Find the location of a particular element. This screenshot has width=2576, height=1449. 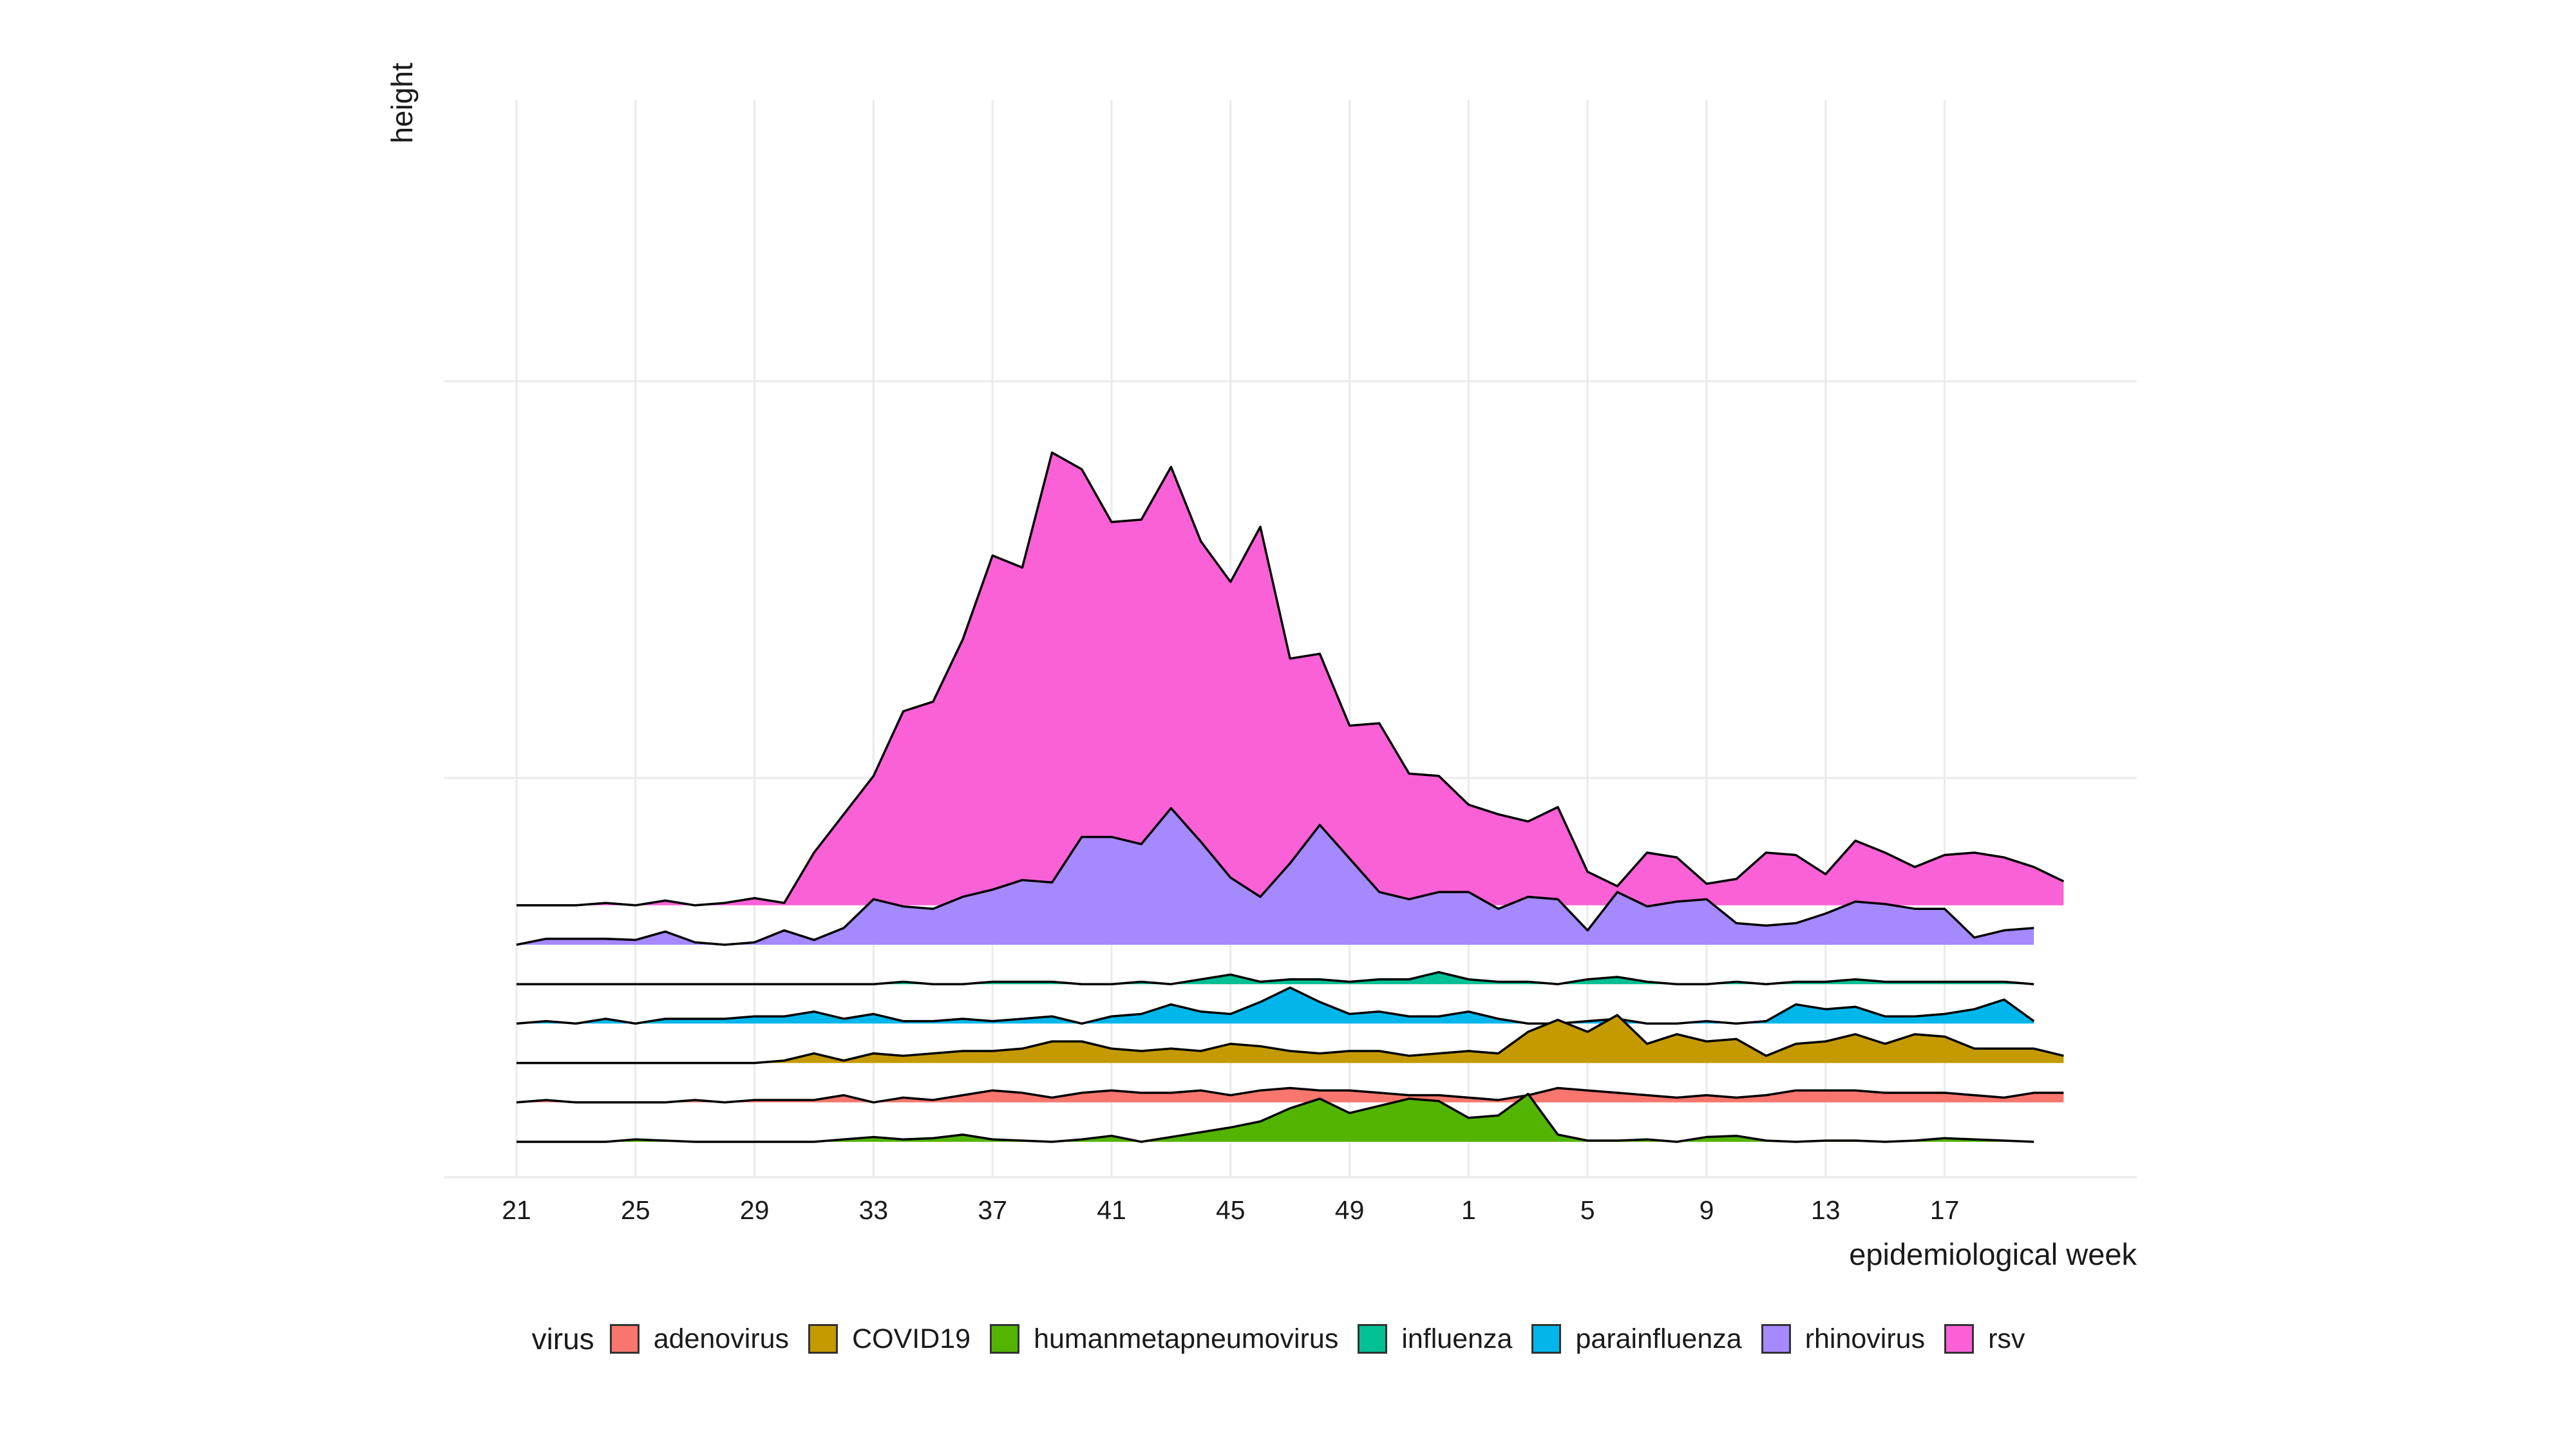

area-humanmetapneumovirus is located at coordinates (1275, 1118).